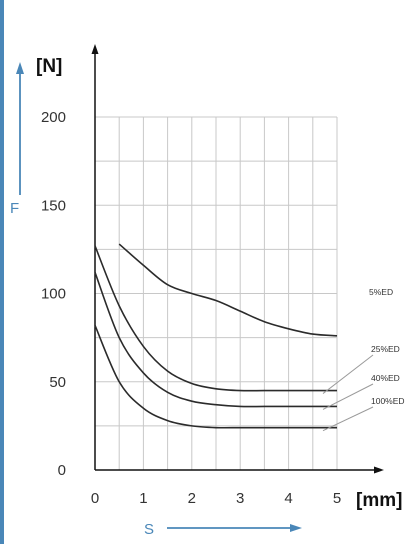 This screenshot has height=544, width=416. What do you see at coordinates (337, 498) in the screenshot?
I see `x-tick-label: 5` at bounding box center [337, 498].